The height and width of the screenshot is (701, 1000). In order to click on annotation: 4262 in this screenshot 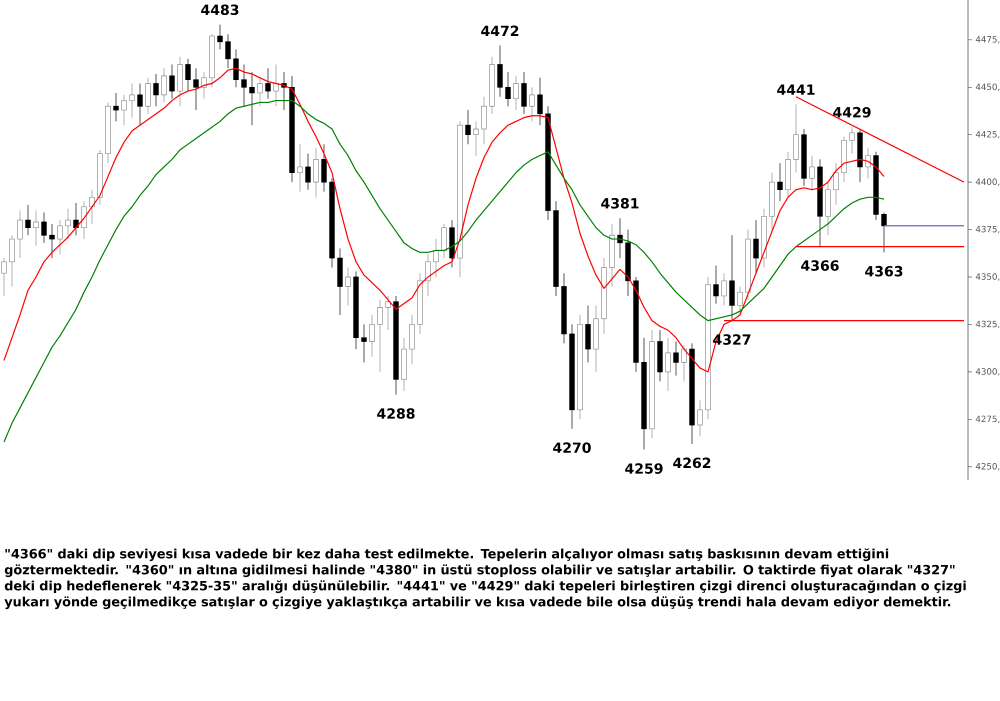, I will do `click(691, 463)`.